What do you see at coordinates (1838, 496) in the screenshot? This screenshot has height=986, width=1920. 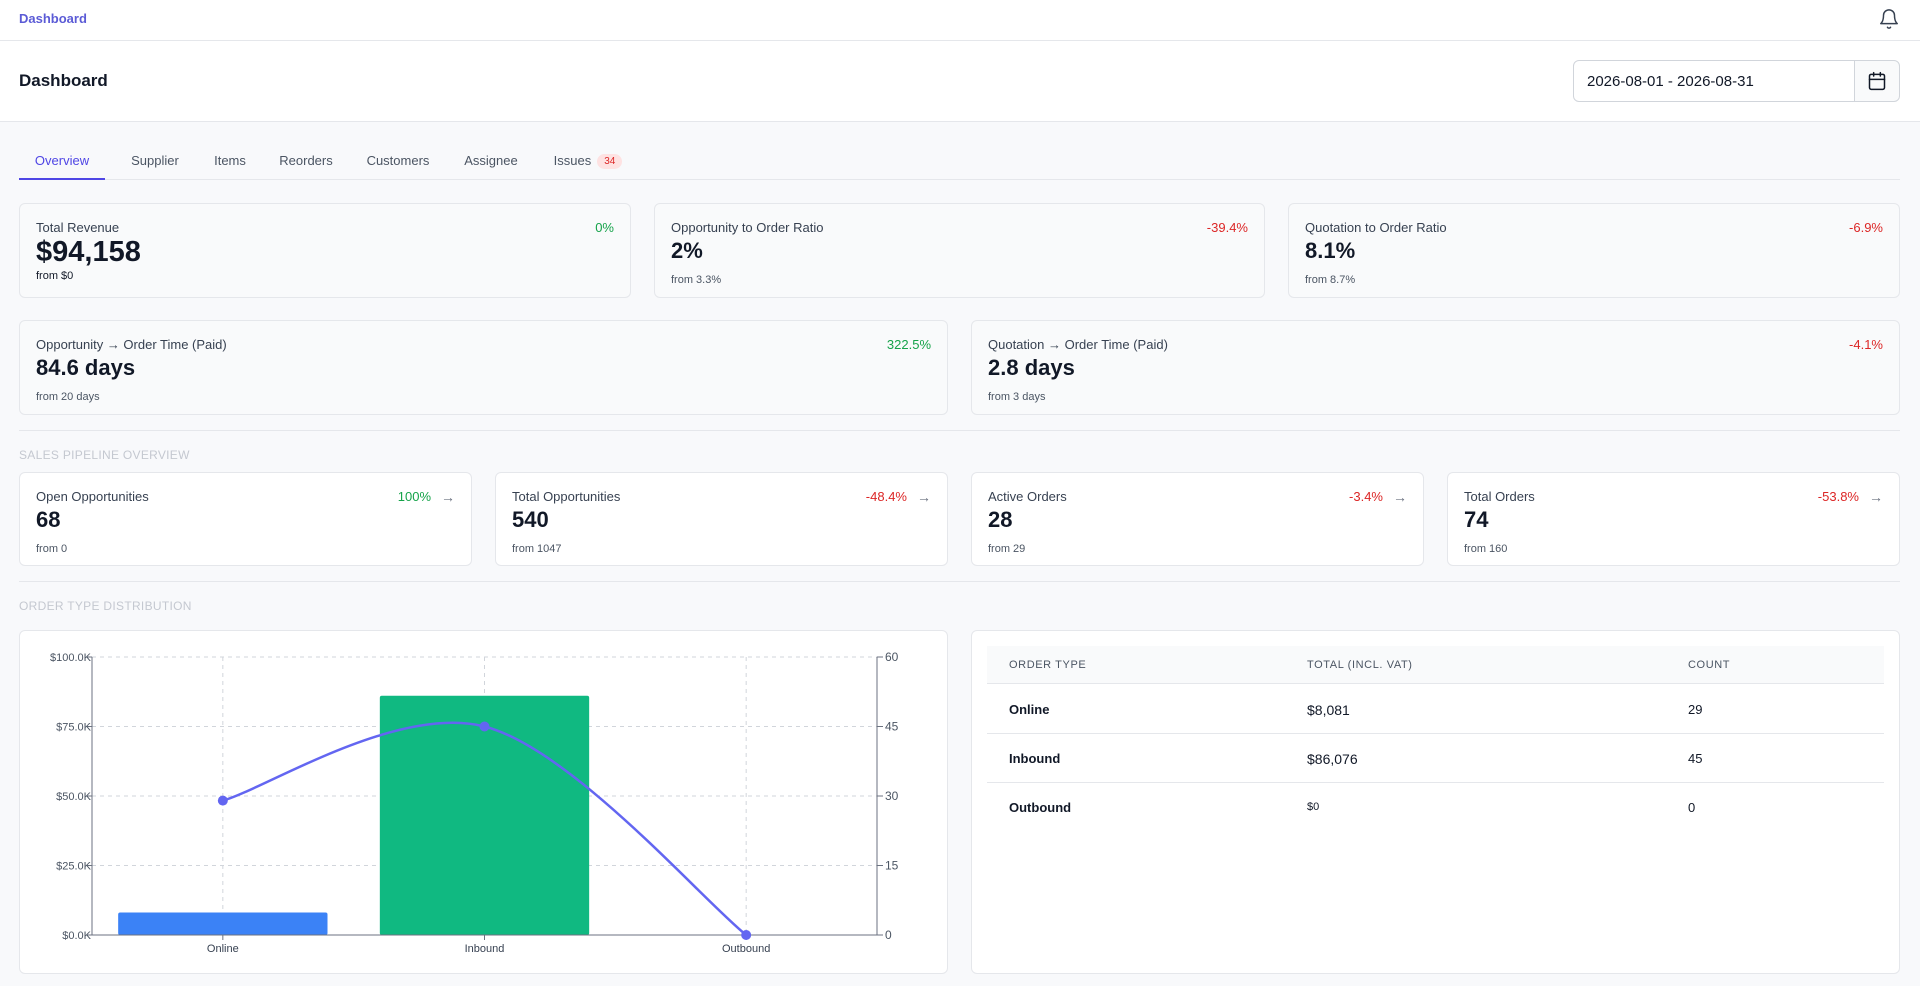 I see `kpi-change: -53.8%` at bounding box center [1838, 496].